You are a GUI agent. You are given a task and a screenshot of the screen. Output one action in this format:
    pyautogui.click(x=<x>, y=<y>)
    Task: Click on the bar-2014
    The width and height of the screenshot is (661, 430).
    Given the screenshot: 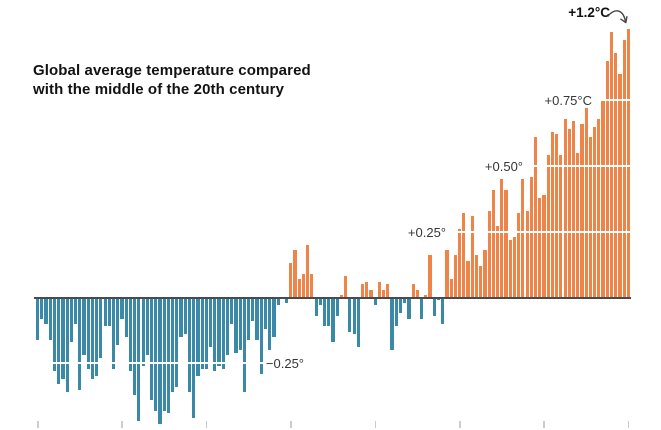 What is the action you would take?
    pyautogui.click(x=603, y=199)
    